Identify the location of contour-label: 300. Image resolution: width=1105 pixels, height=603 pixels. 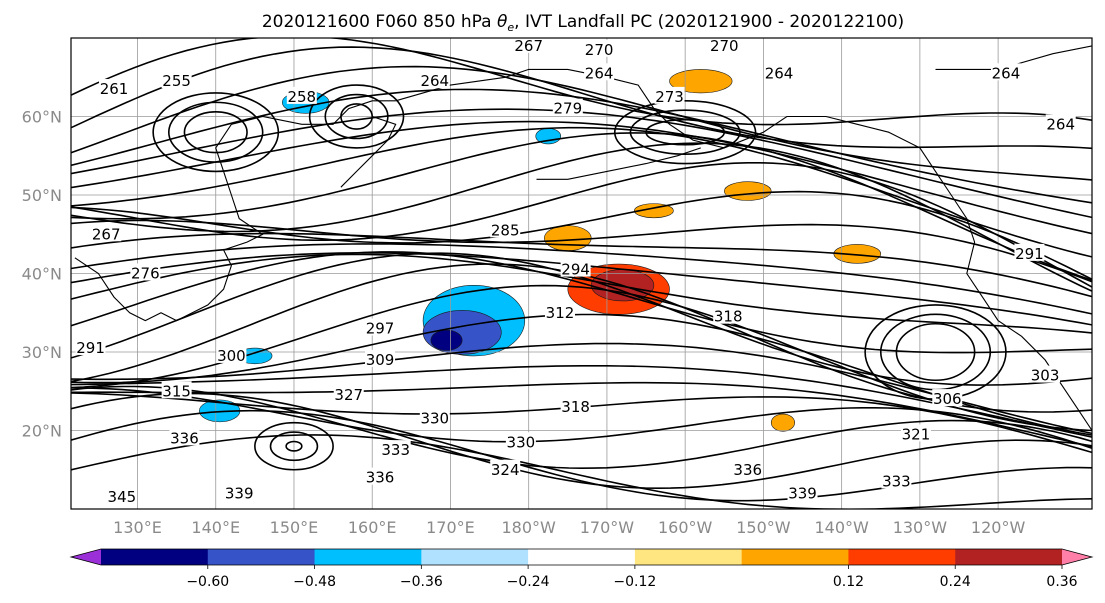
(231, 356).